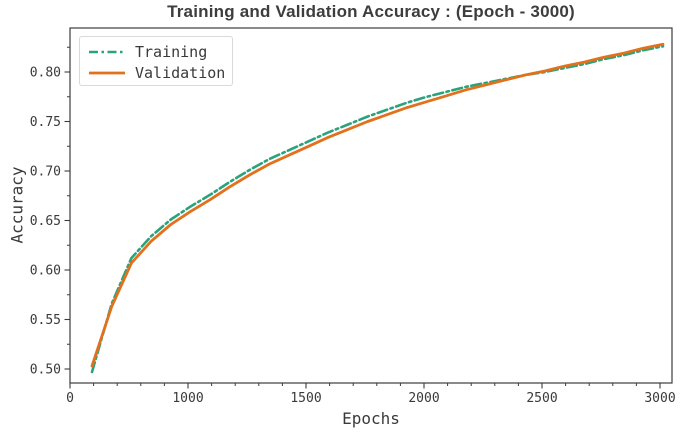 The width and height of the screenshot is (685, 436). Describe the element at coordinates (45, 73) in the screenshot. I see `y-tick-label: 0.80` at that location.